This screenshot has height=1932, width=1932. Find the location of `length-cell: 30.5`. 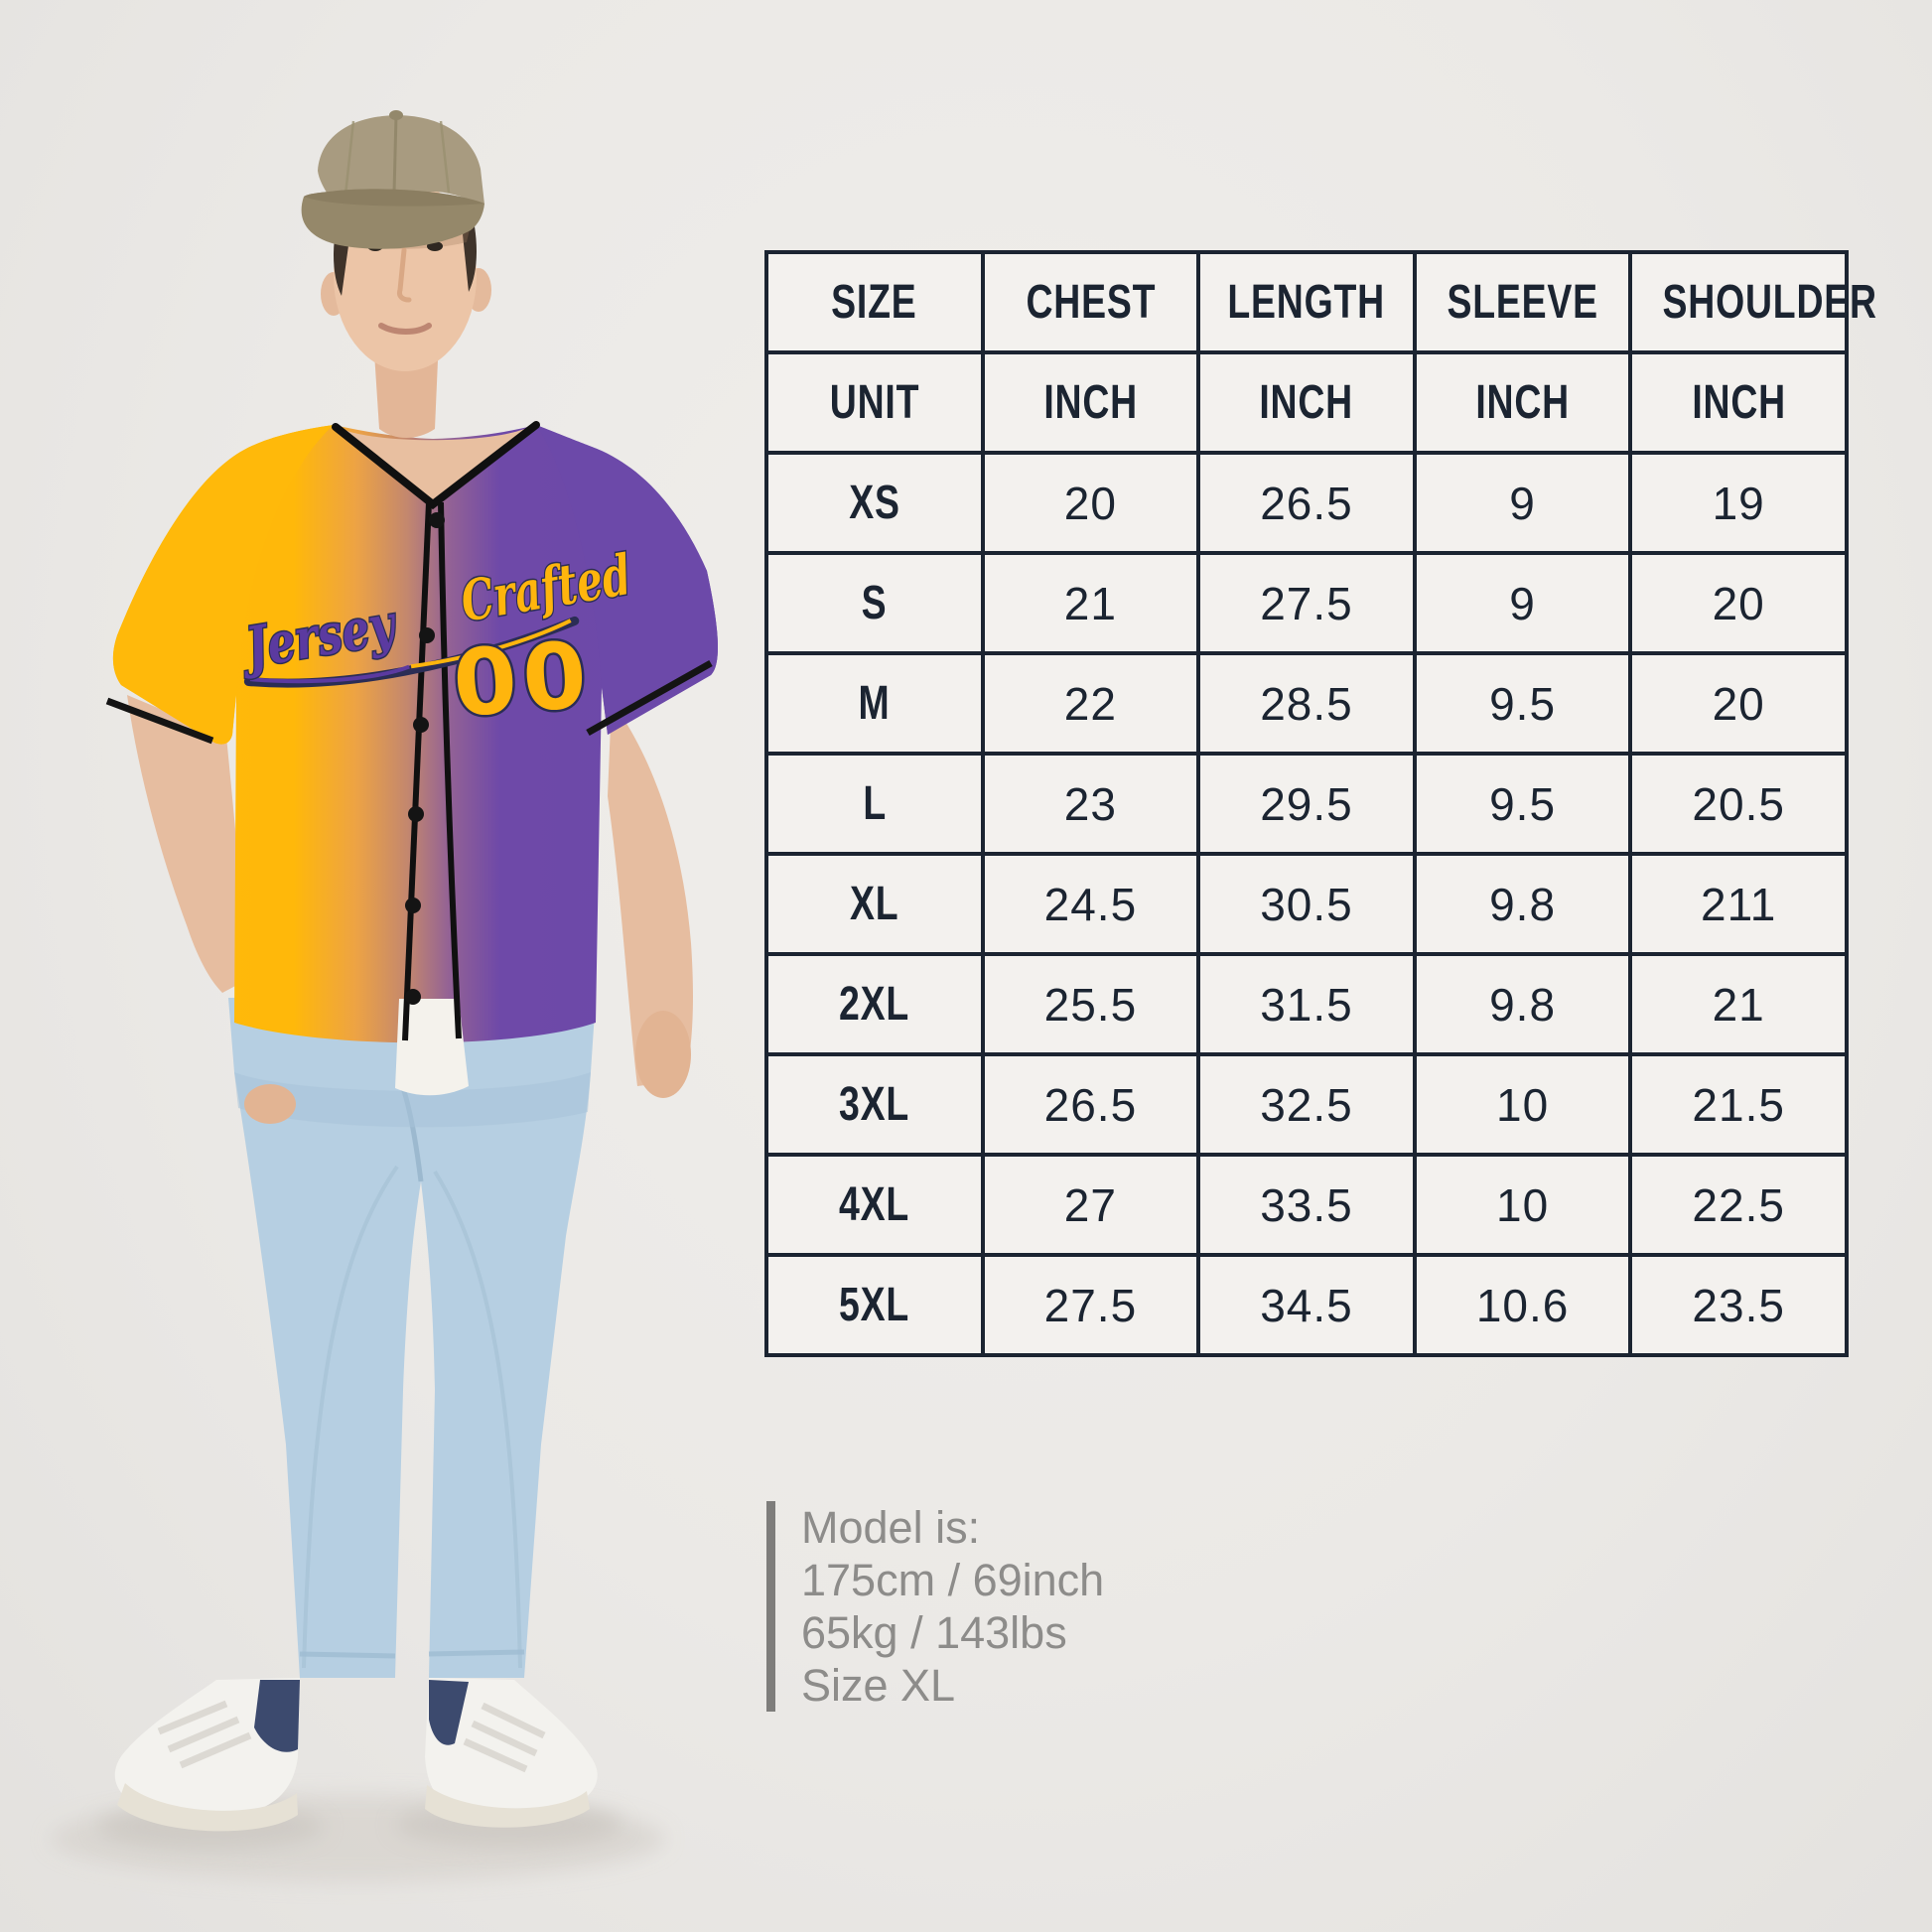

length-cell: 30.5 is located at coordinates (1306, 904).